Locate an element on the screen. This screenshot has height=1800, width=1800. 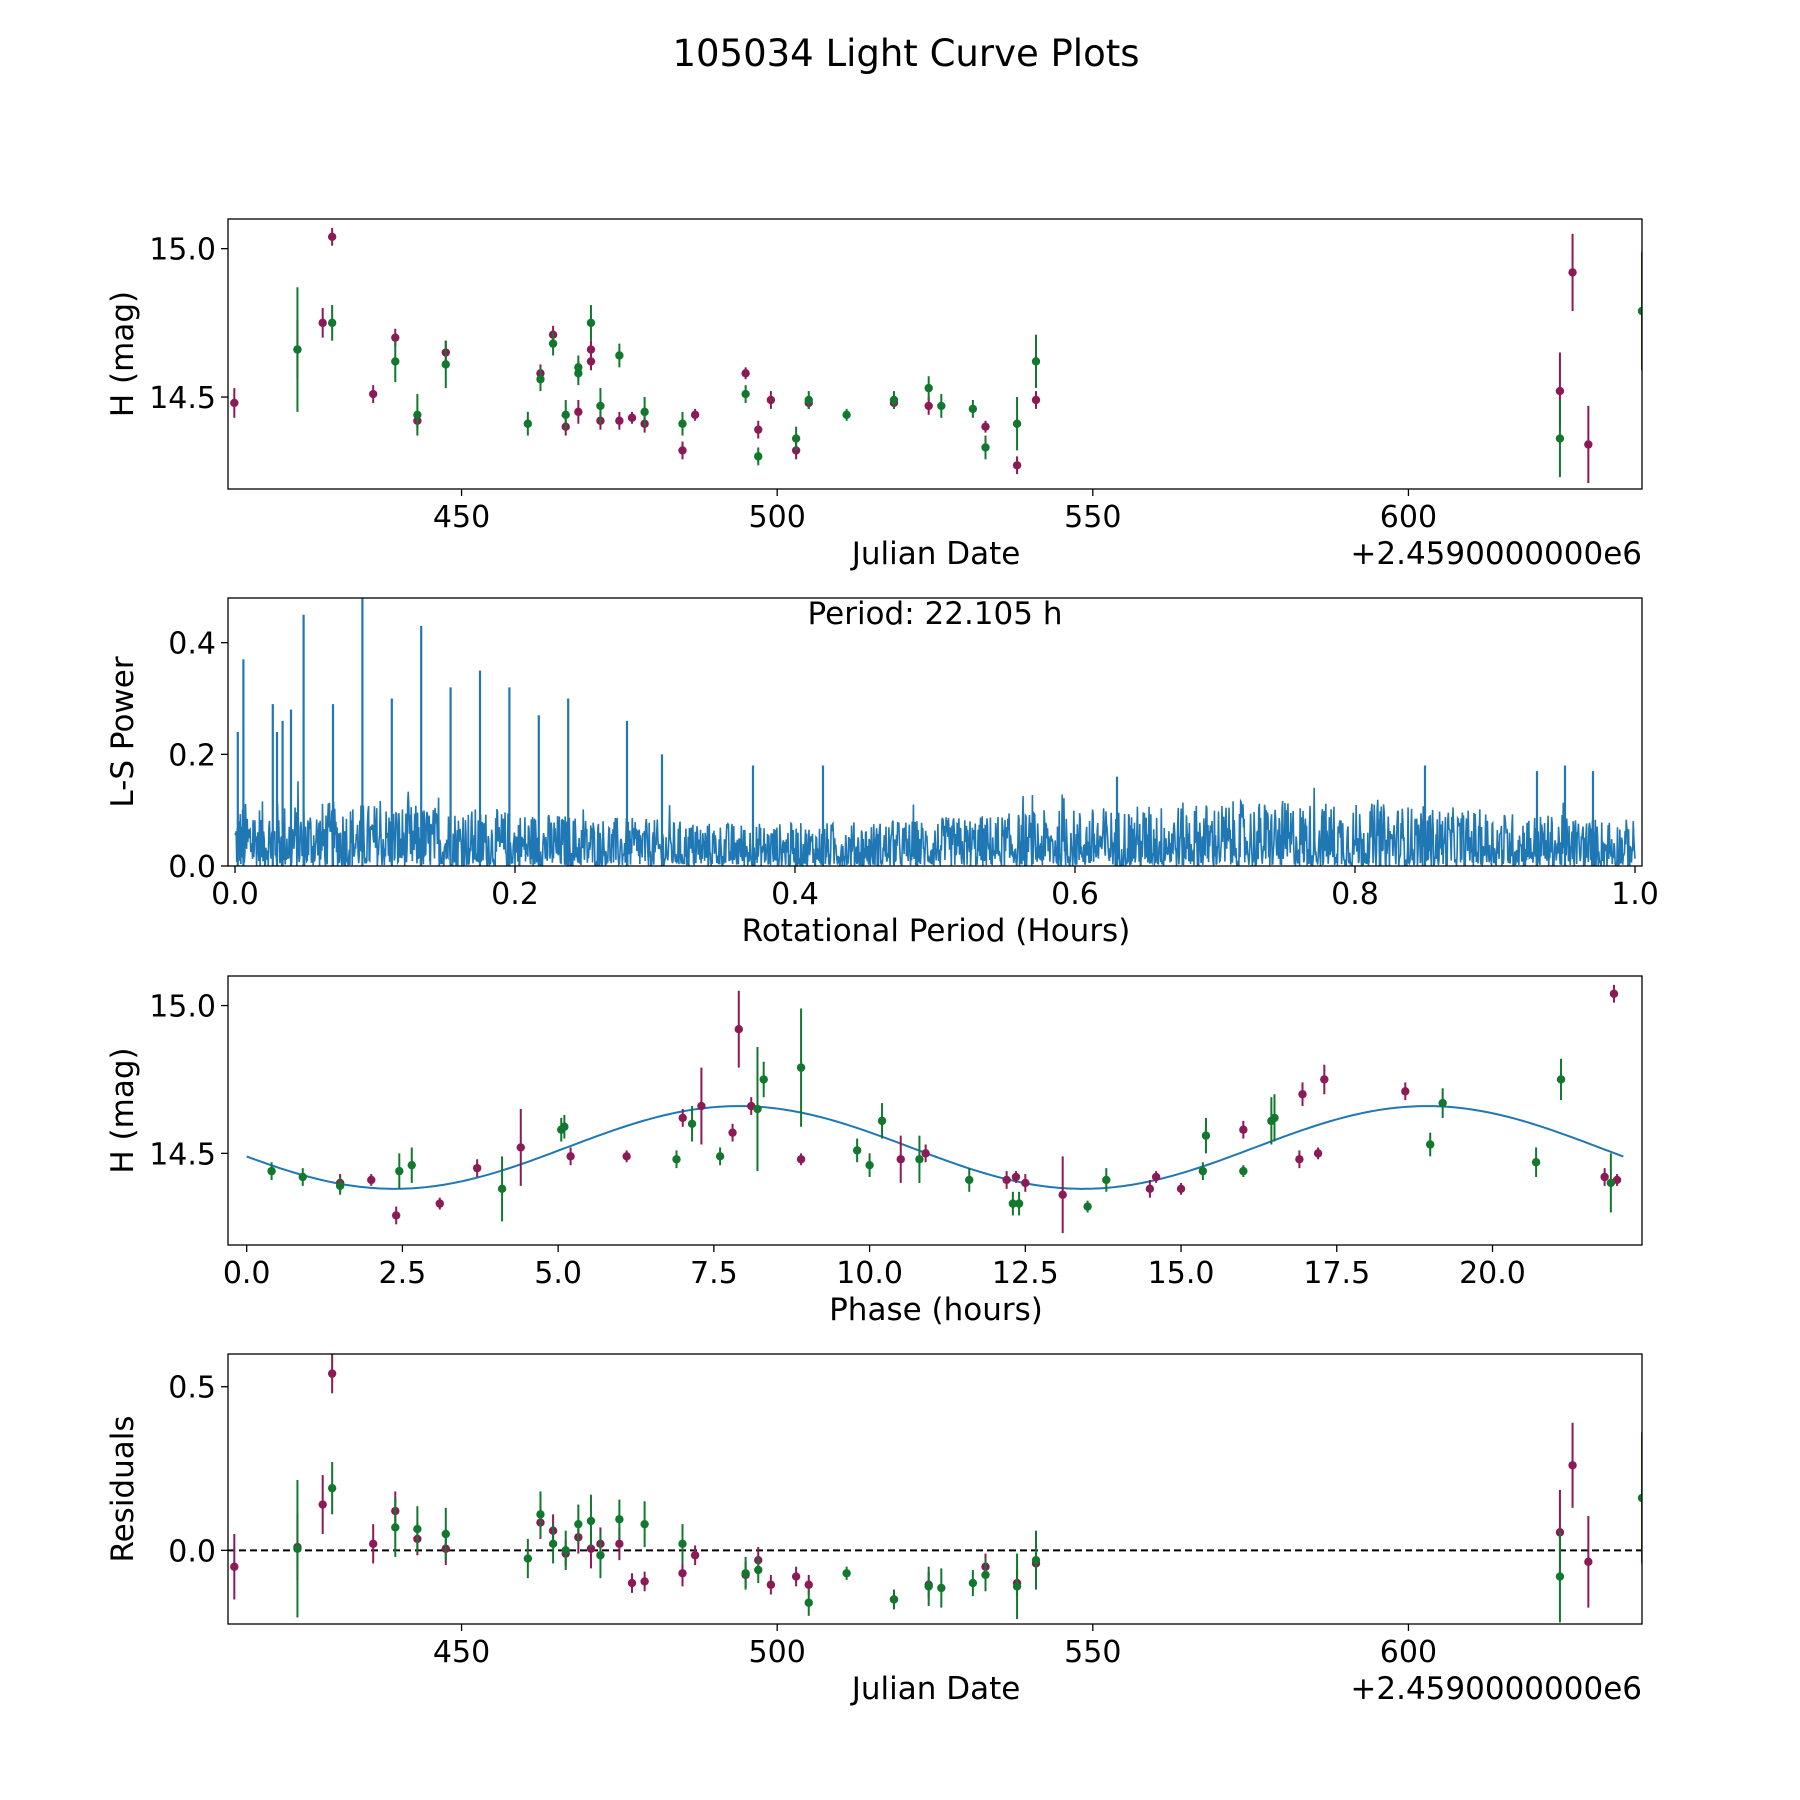
figure-title: 105034 Light Curve Plots is located at coordinates (905, 53).